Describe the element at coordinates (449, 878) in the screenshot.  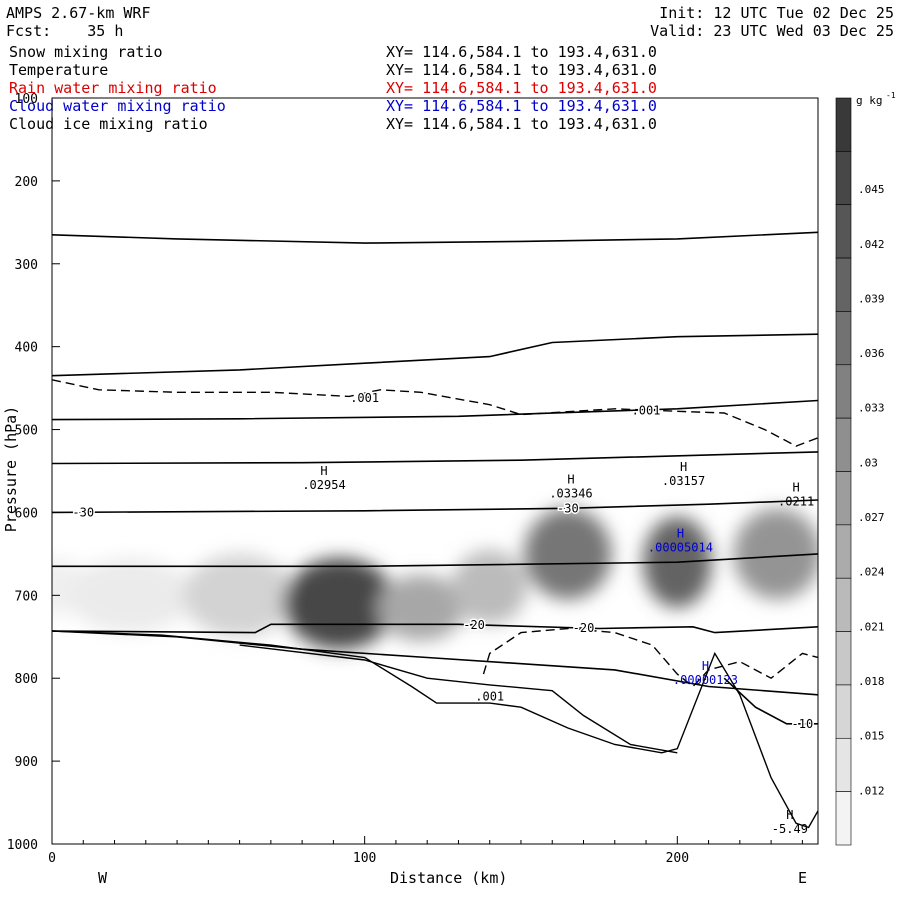
I see `x-axis-label: Distance (km)` at that location.